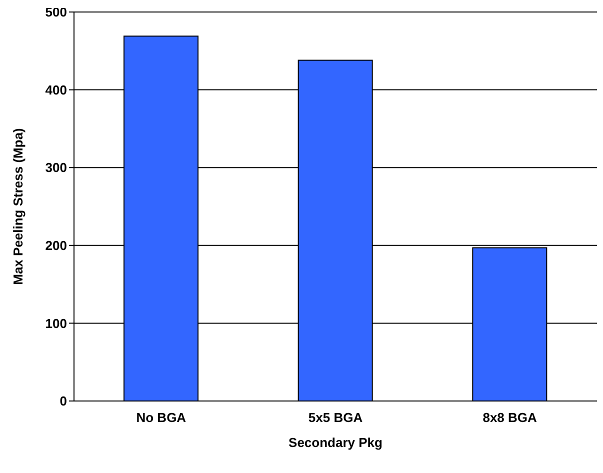 This screenshot has width=603, height=473. What do you see at coordinates (56, 246) in the screenshot?
I see `y-tick-label: 200` at bounding box center [56, 246].